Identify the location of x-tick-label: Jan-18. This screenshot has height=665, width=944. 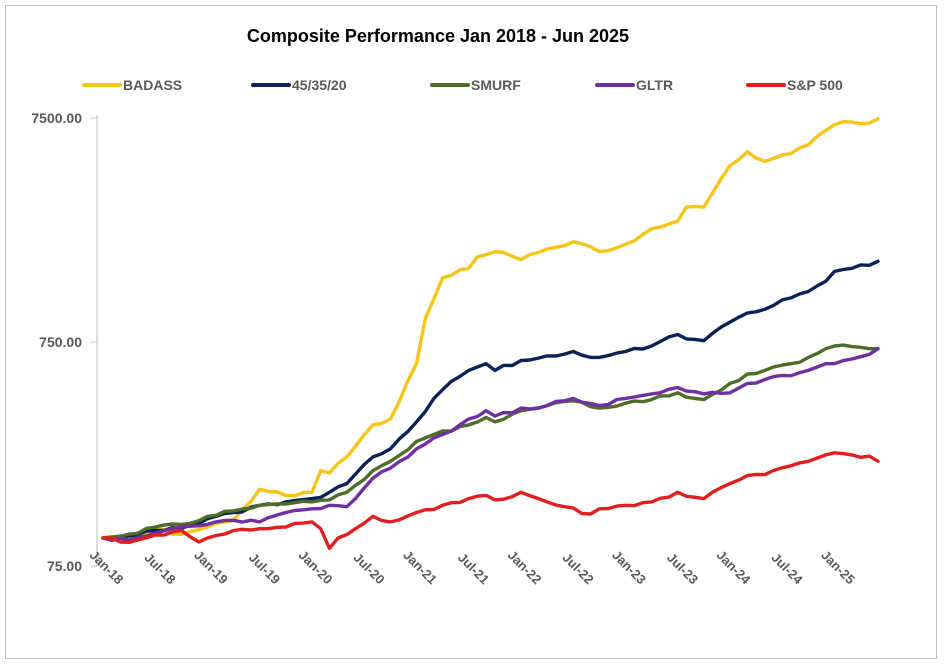
(107, 567).